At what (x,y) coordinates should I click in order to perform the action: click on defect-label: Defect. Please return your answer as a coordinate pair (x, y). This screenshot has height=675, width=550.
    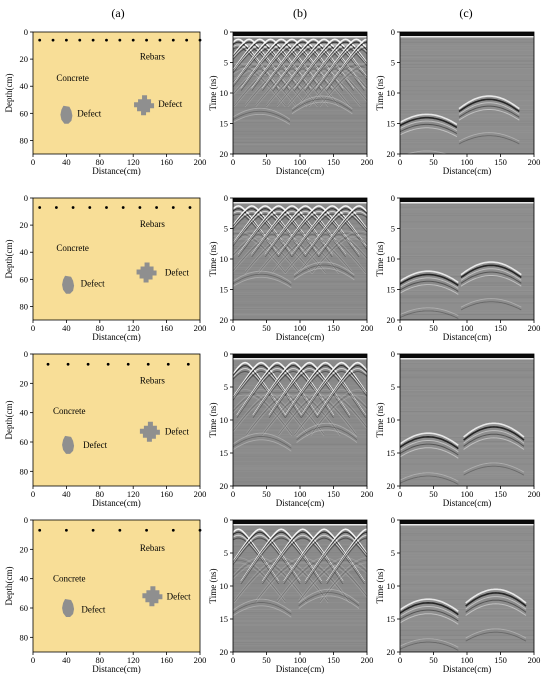
    Looking at the image, I should click on (93, 283).